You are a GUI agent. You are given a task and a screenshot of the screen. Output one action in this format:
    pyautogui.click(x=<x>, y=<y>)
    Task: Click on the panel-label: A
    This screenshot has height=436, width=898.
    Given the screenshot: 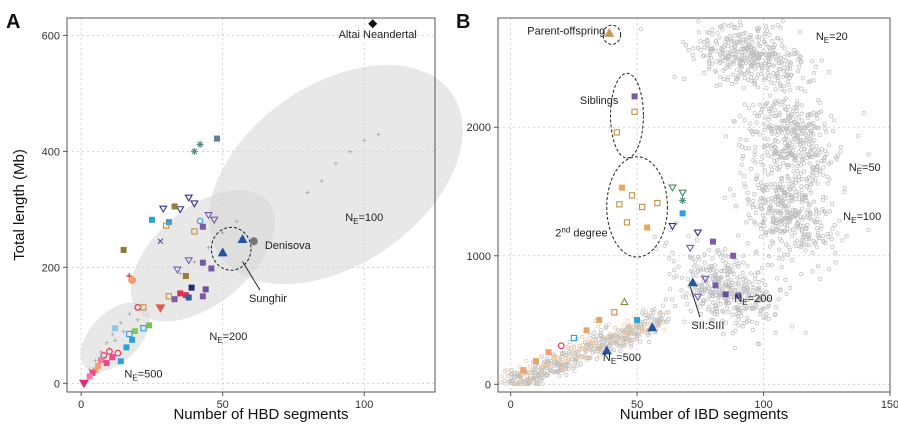 What is the action you would take?
    pyautogui.click(x=13, y=22)
    